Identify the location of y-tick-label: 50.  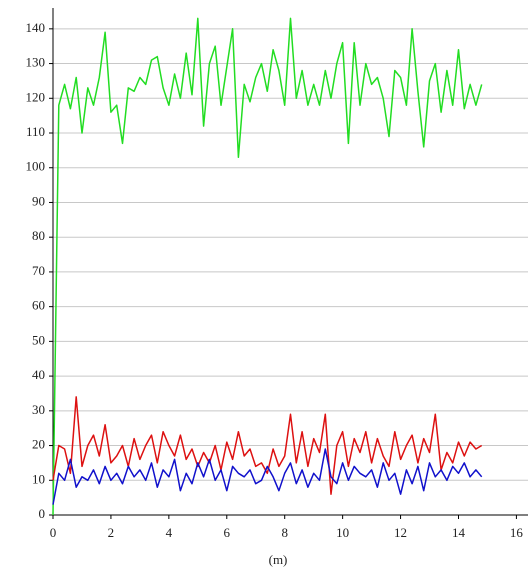
(38, 339).